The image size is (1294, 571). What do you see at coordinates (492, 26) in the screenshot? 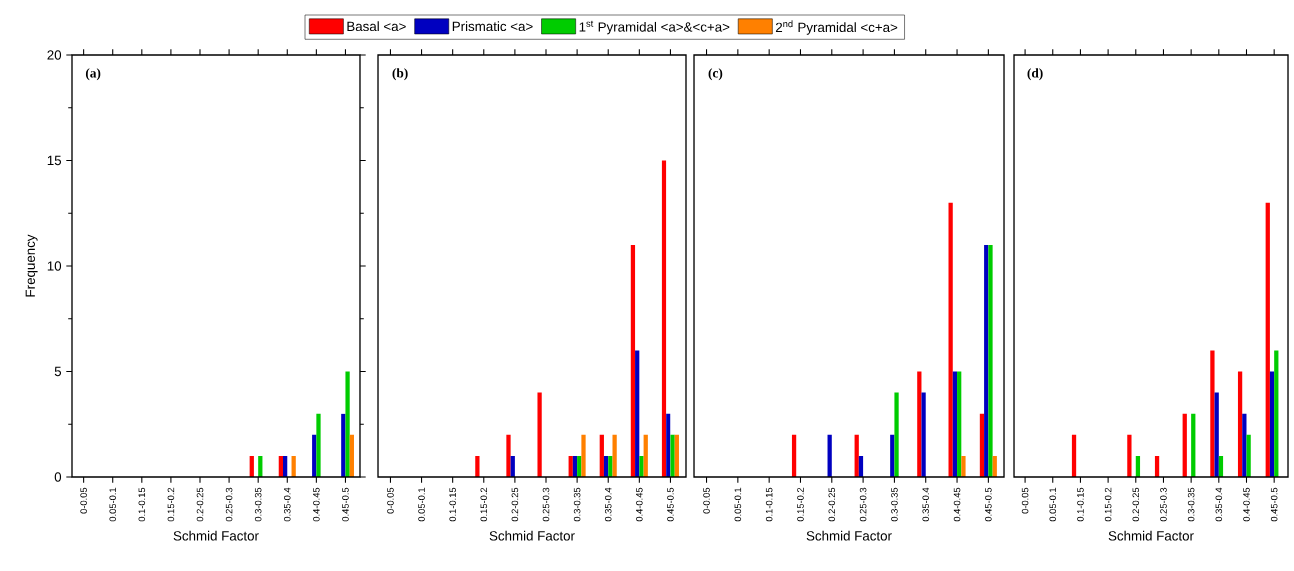
I see `legend-label: Prismatic <a>` at bounding box center [492, 26].